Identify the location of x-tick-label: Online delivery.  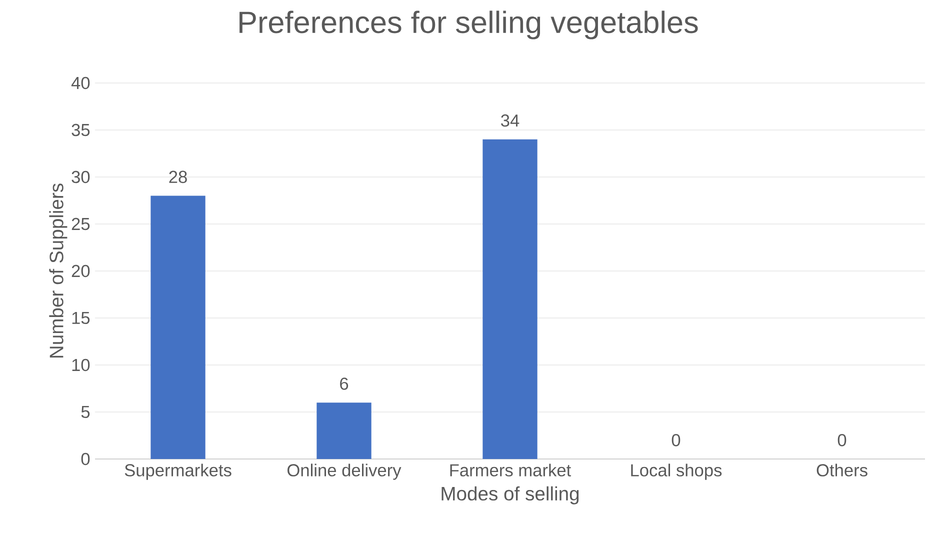
(345, 472).